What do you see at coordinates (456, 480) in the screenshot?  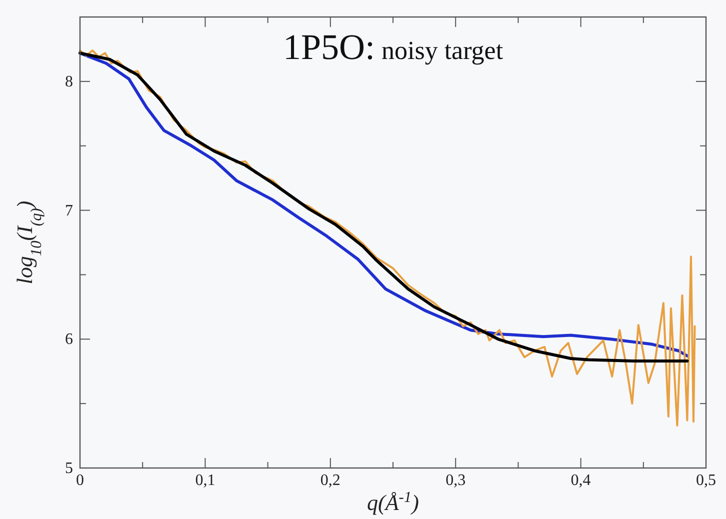 I see `x-tick-label: 0,3` at bounding box center [456, 480].